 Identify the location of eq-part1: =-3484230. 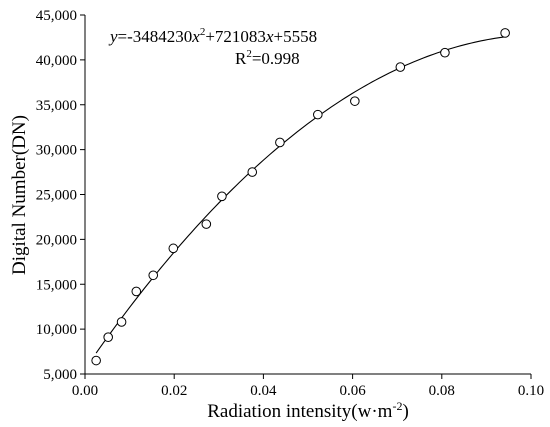
(155, 36).